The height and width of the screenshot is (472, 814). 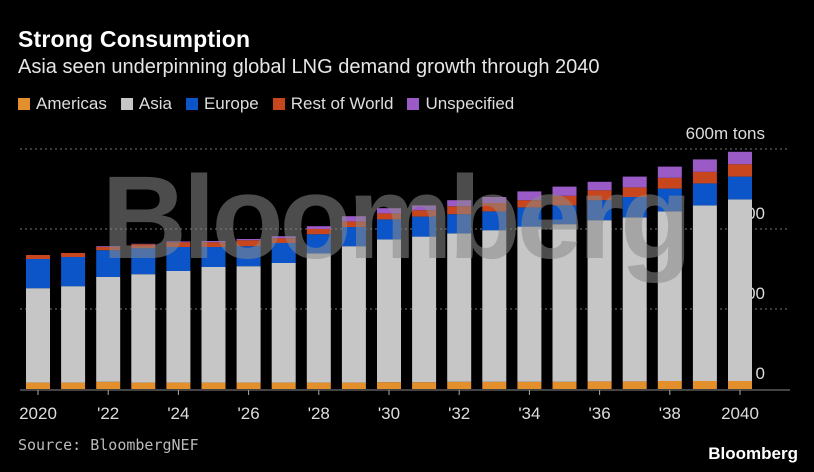 What do you see at coordinates (318, 227) in the screenshot?
I see `bar-segment-unspecified-2028` at bounding box center [318, 227].